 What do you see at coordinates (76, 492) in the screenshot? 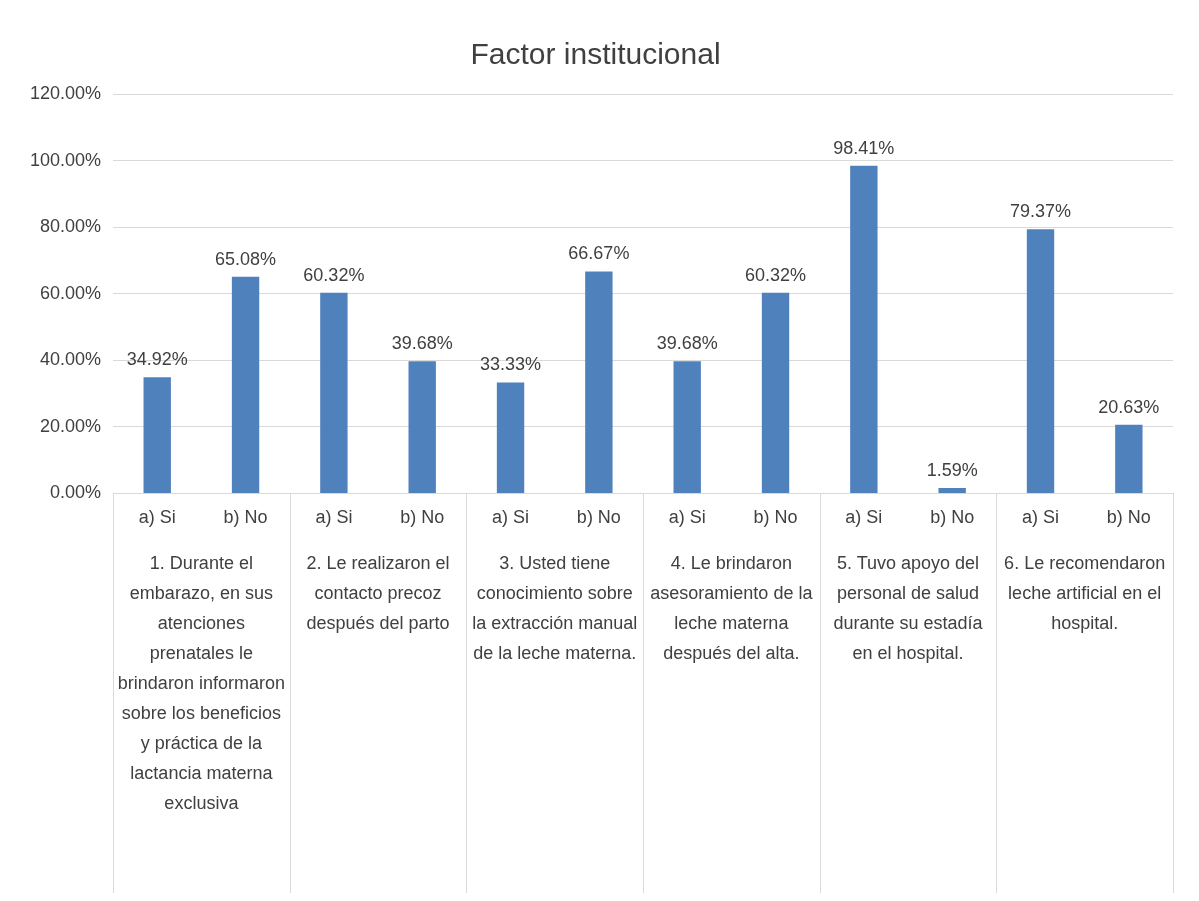
I see `y-tick-label: 0.00%` at bounding box center [76, 492].